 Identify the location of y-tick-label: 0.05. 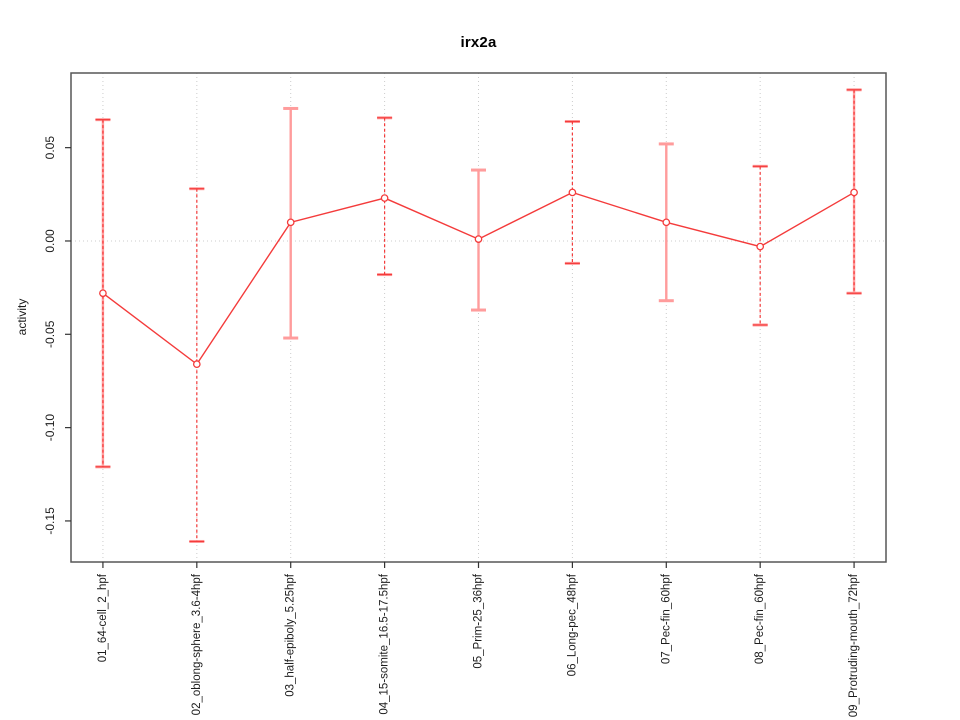
(50, 148).